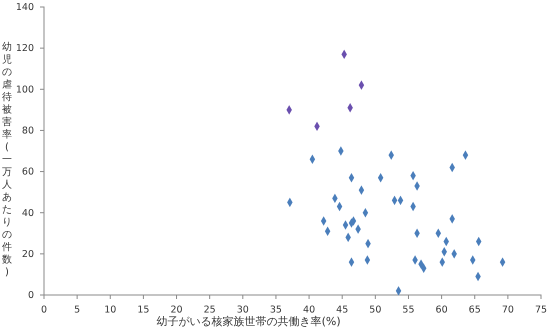  What do you see at coordinates (110, 310) in the screenshot?
I see `x-tick-label: 10` at bounding box center [110, 310].